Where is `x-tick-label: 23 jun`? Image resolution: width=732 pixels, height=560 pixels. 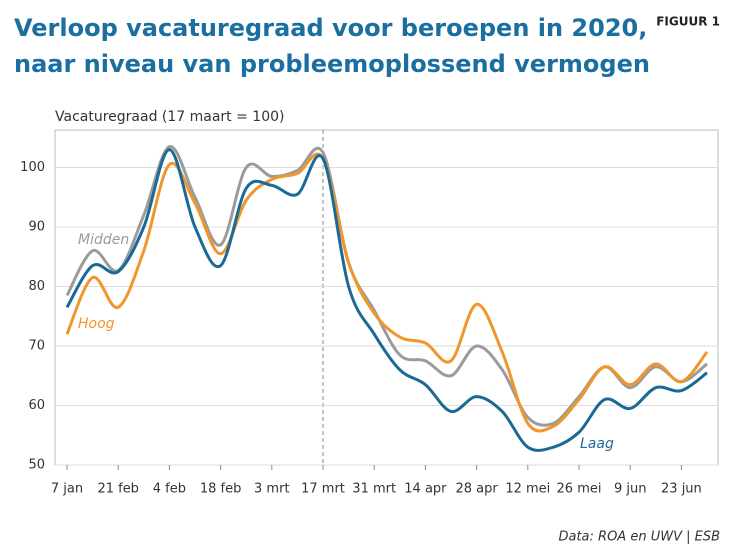 x-tick-label: 23 jun is located at coordinates (681, 489).